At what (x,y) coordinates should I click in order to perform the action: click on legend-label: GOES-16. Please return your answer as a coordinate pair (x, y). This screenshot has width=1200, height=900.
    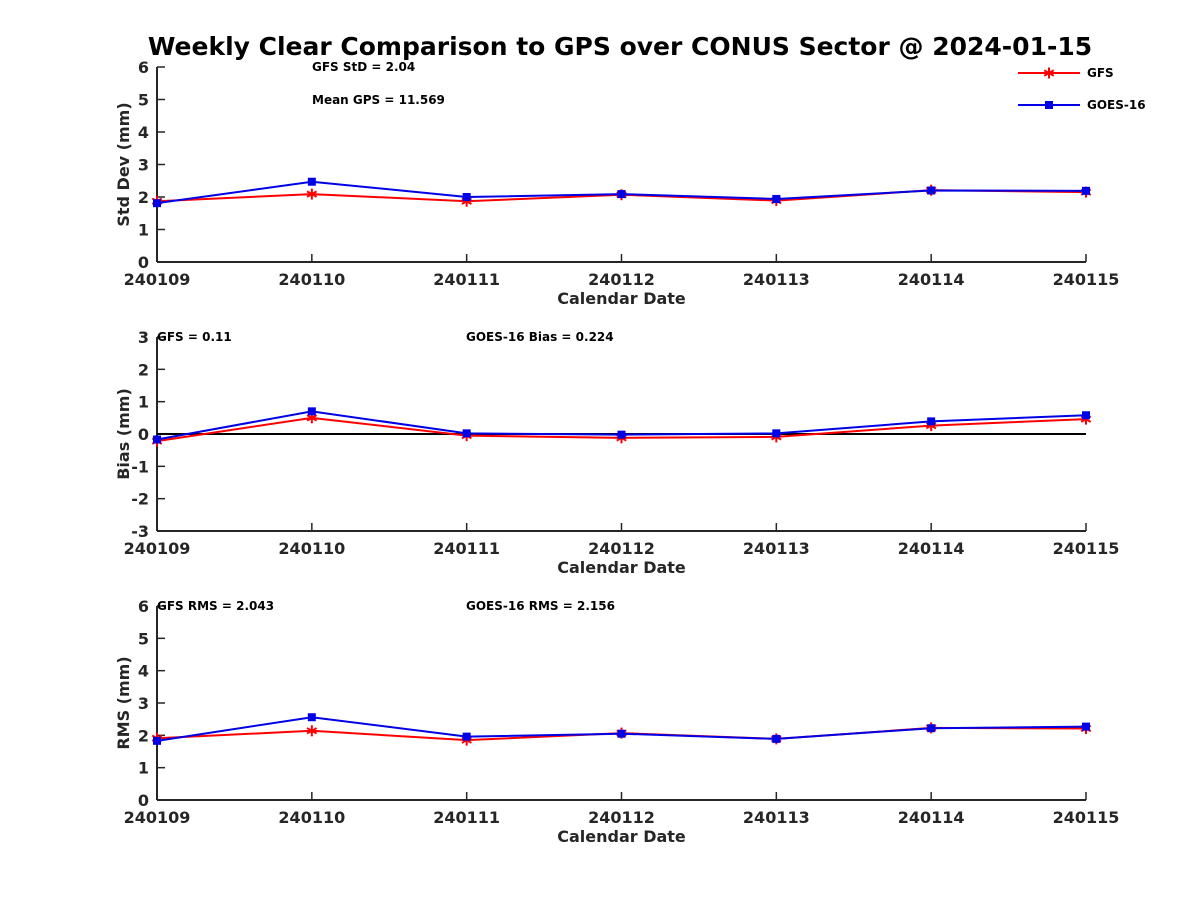
    Looking at the image, I should click on (1116, 105).